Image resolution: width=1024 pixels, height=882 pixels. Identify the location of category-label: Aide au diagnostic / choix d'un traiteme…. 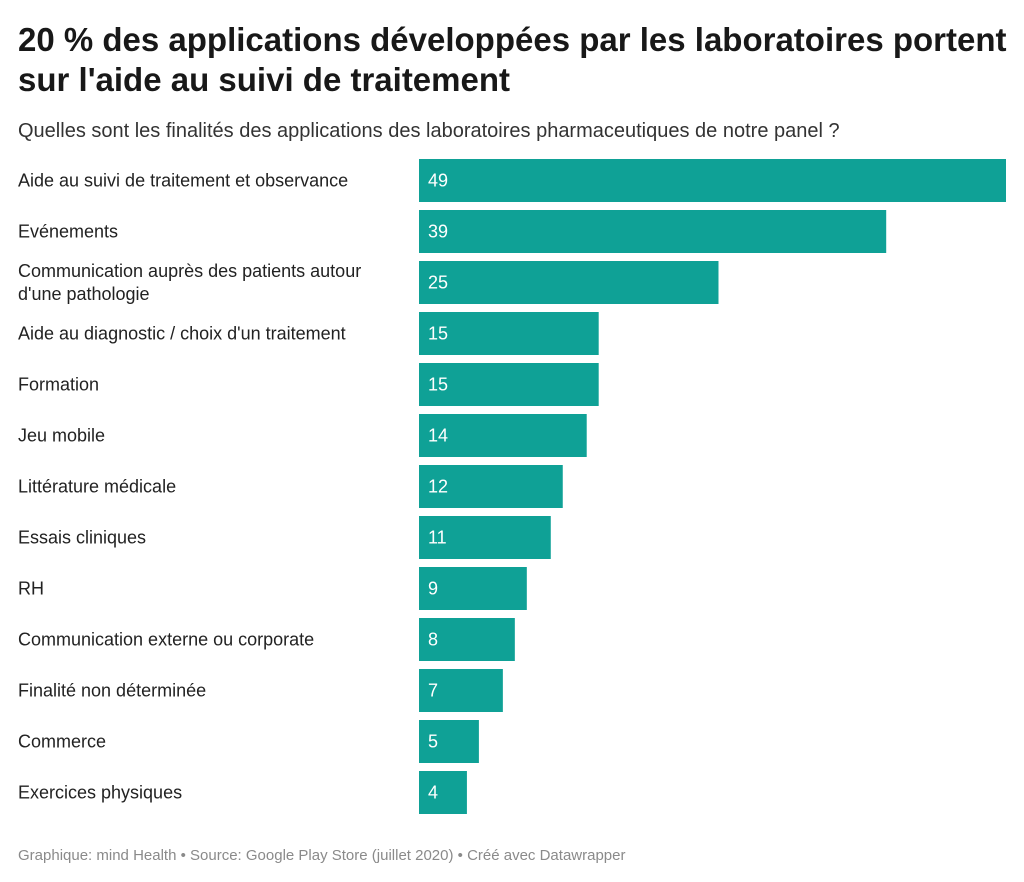
(182, 334).